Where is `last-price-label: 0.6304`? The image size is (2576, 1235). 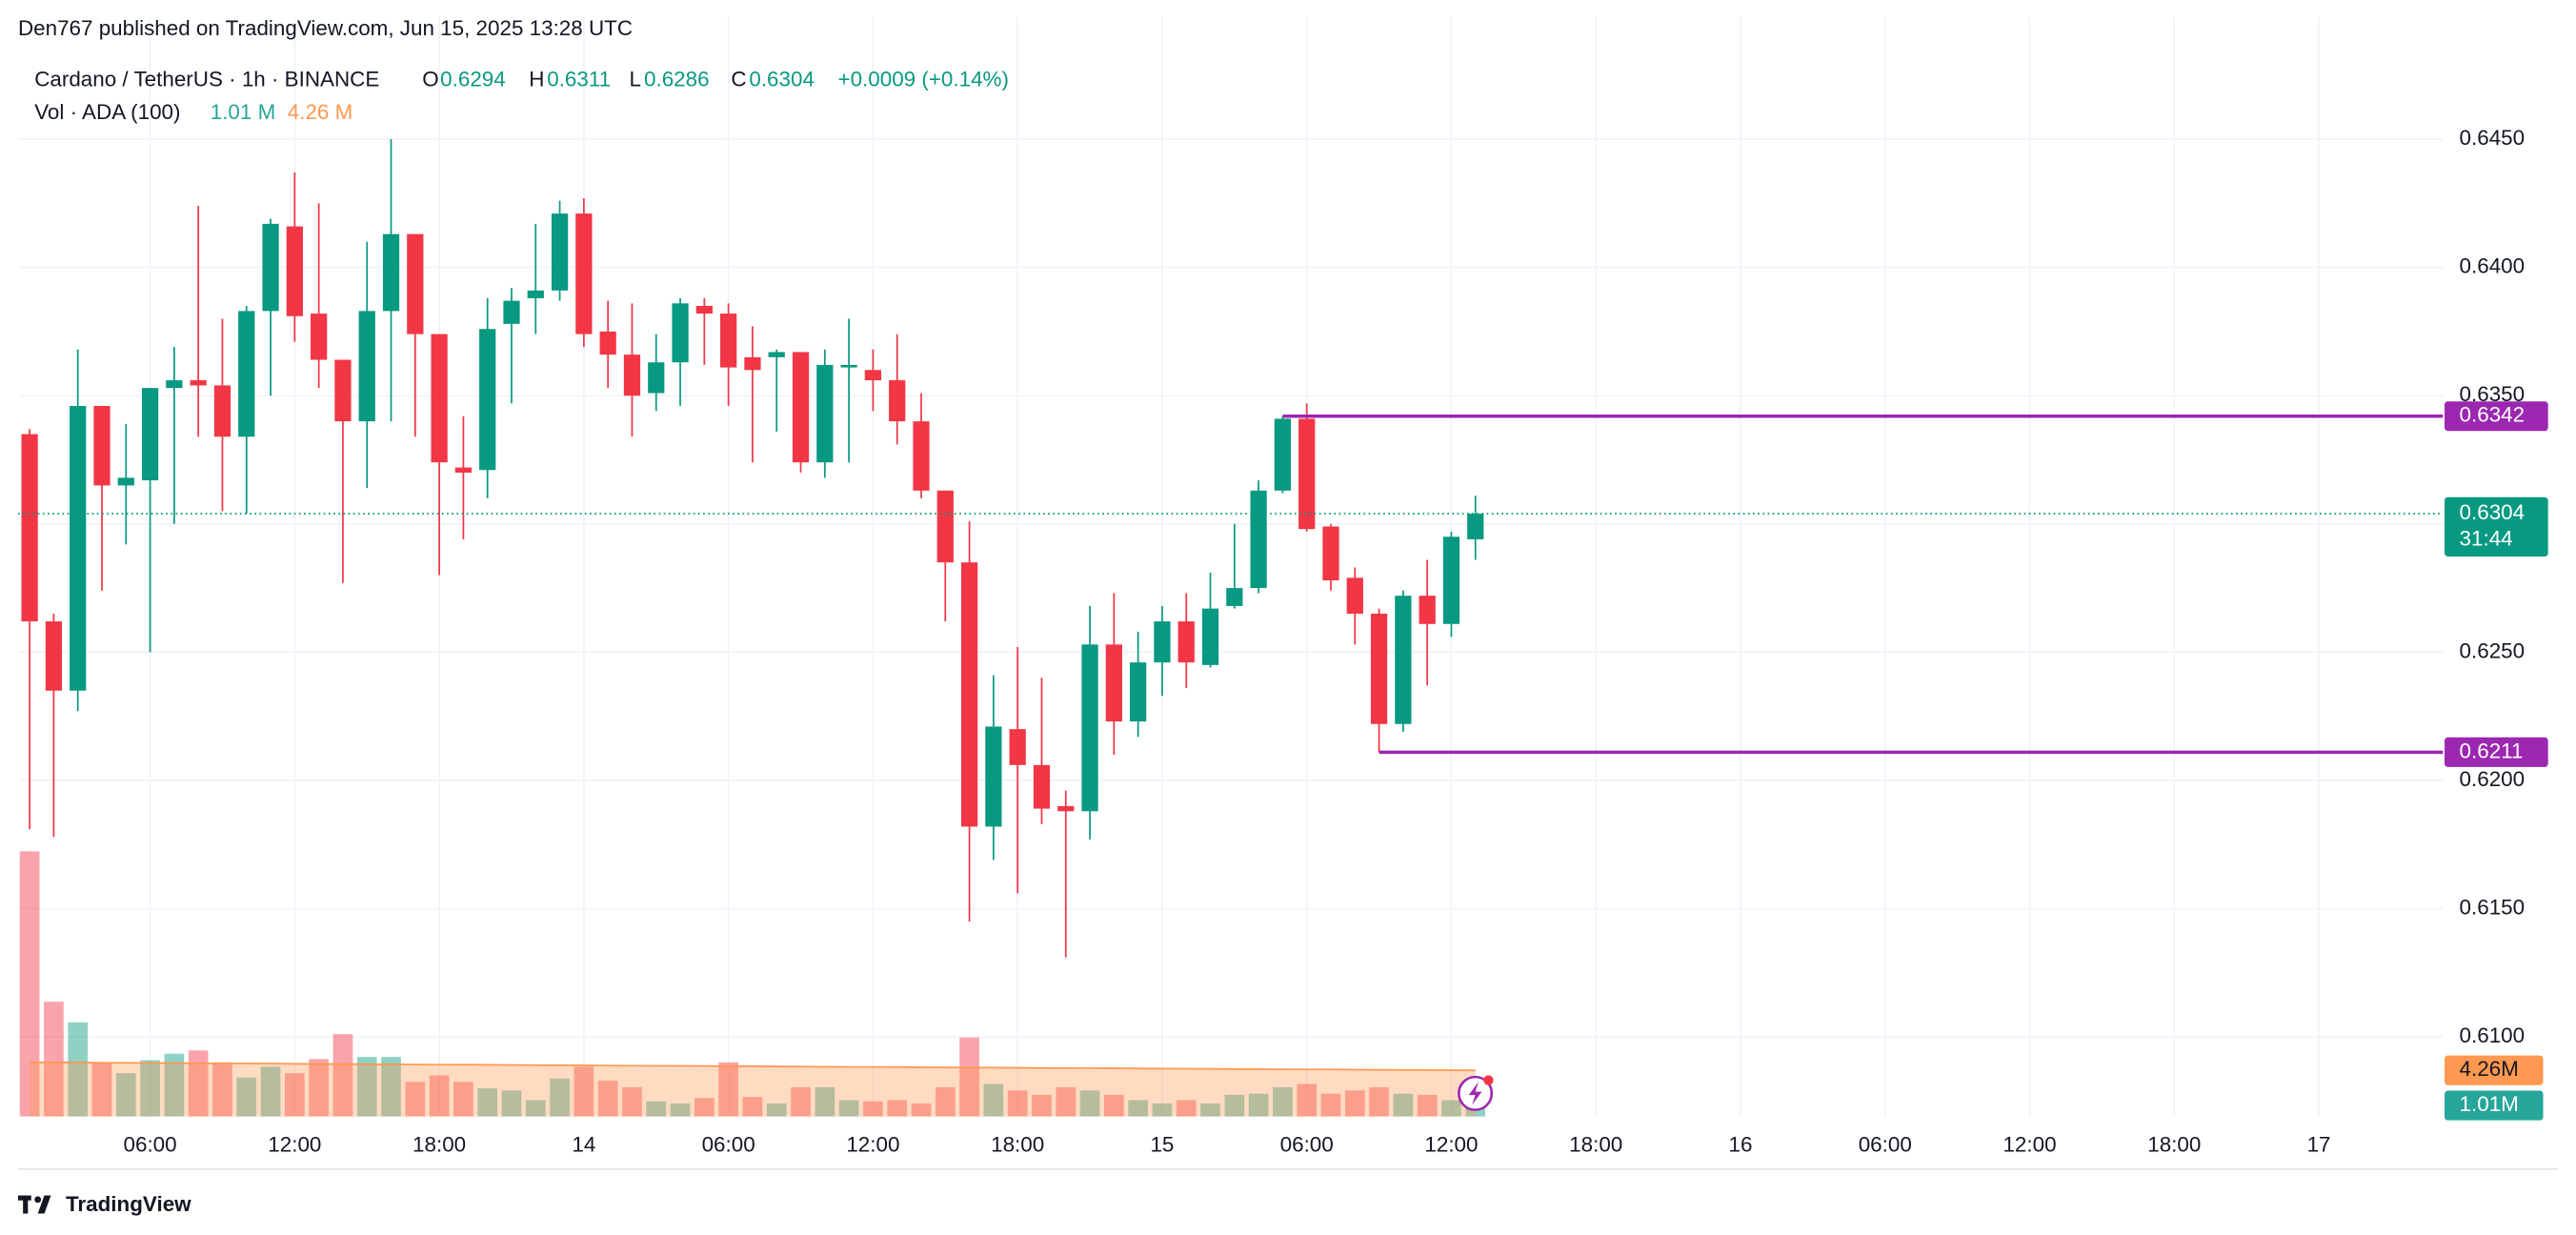 last-price-label: 0.6304 is located at coordinates (2493, 512).